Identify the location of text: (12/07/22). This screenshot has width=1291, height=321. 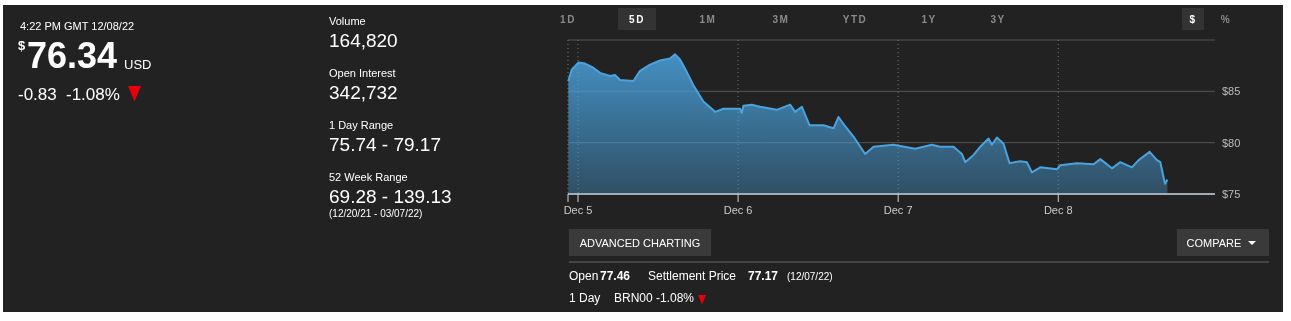
(810, 276).